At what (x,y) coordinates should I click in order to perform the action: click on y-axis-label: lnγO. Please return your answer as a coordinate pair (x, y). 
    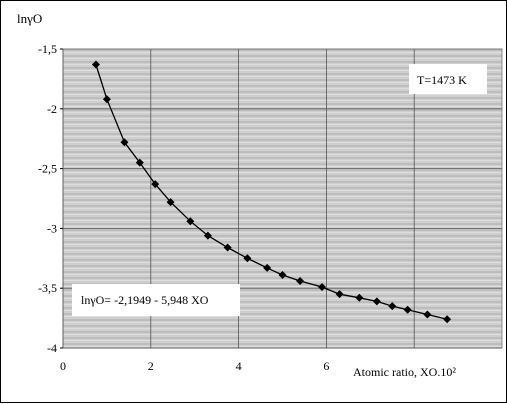
    Looking at the image, I should click on (29, 18).